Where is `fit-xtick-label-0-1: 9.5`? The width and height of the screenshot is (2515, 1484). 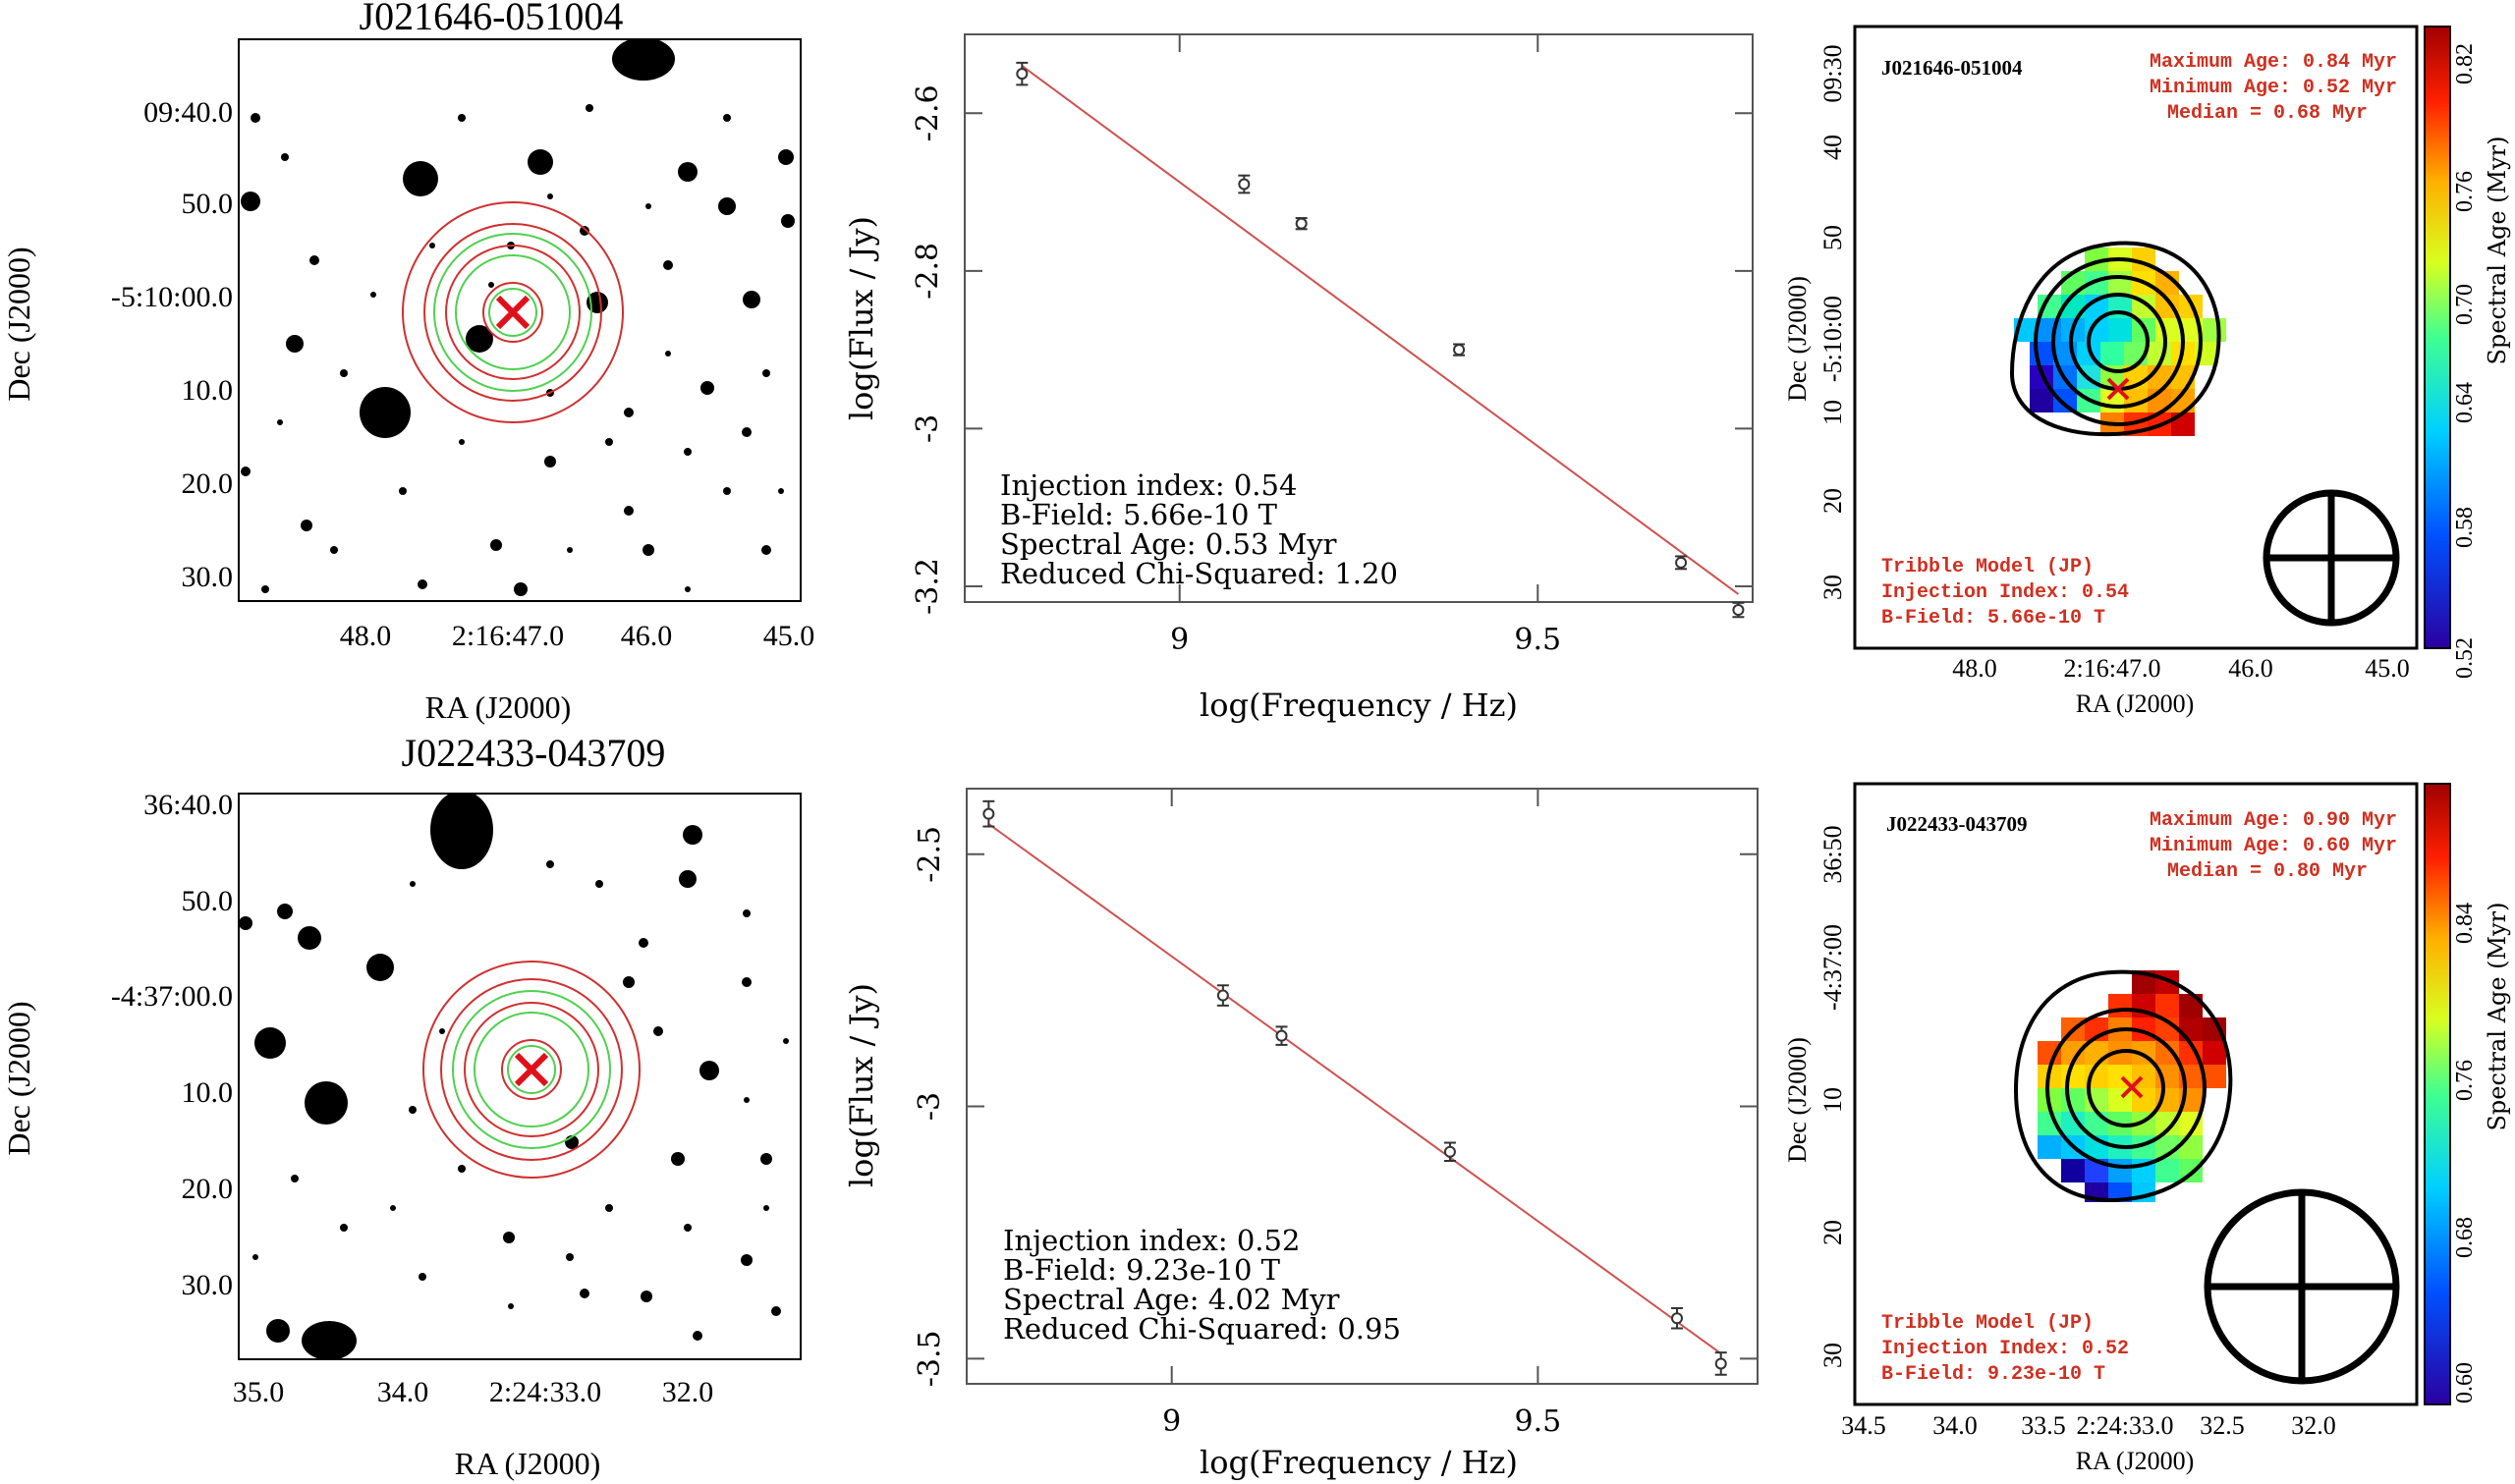 fit-xtick-label-0-1: 9.5 is located at coordinates (1537, 640).